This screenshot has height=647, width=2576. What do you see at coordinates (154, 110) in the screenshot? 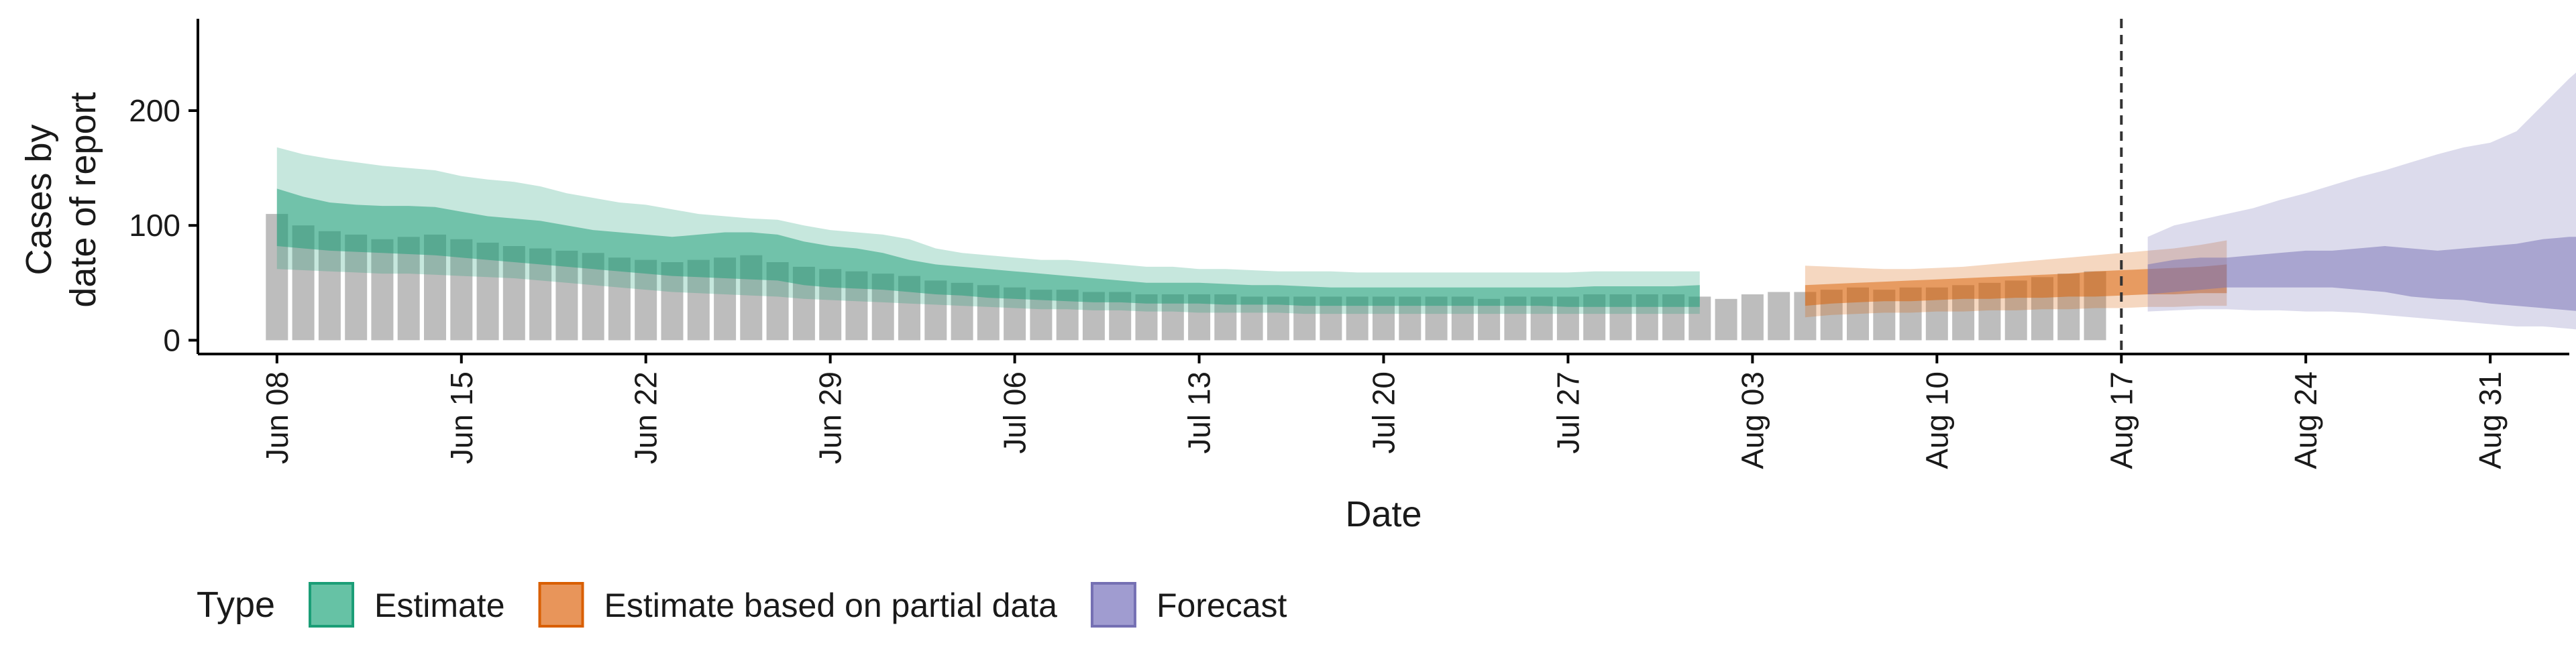
I see `y-tick-label: 200` at bounding box center [154, 110].